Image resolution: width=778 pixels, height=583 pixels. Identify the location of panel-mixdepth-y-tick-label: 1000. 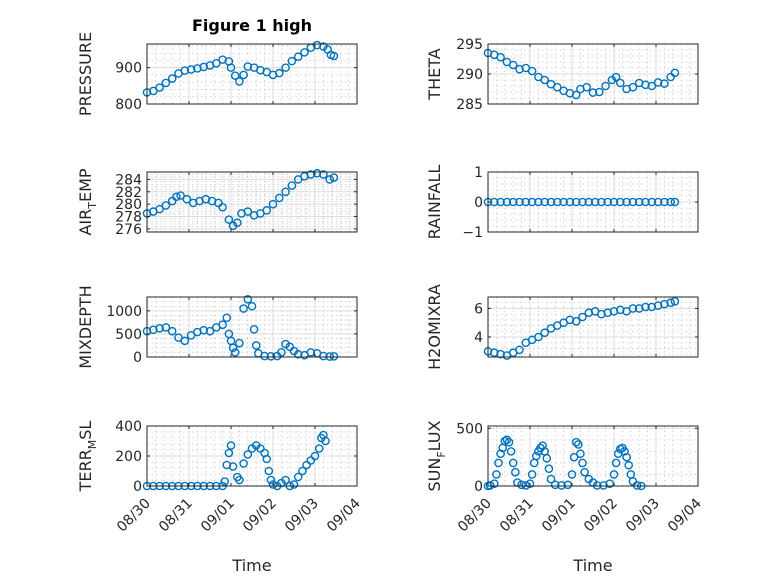
(124, 312).